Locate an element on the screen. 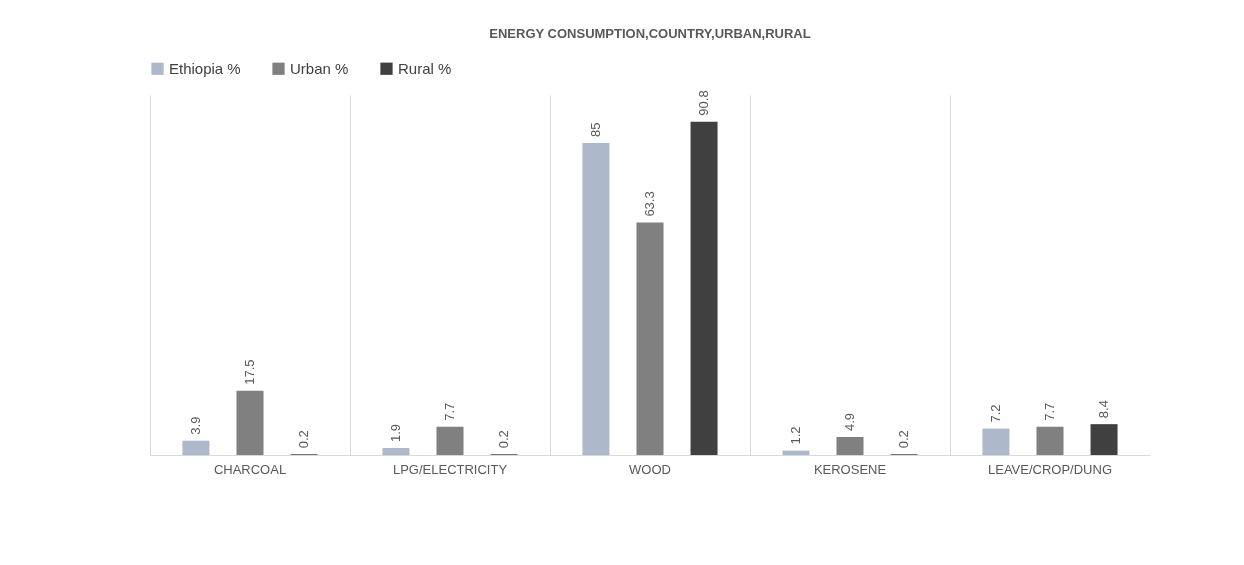 This screenshot has width=1244, height=565. data-label: 85 is located at coordinates (595, 129).